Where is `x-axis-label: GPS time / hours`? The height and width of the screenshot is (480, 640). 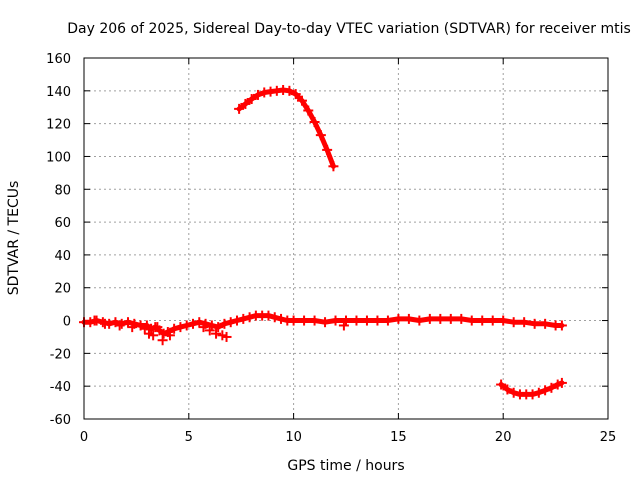
x-axis-label: GPS time / hours is located at coordinates (345, 466).